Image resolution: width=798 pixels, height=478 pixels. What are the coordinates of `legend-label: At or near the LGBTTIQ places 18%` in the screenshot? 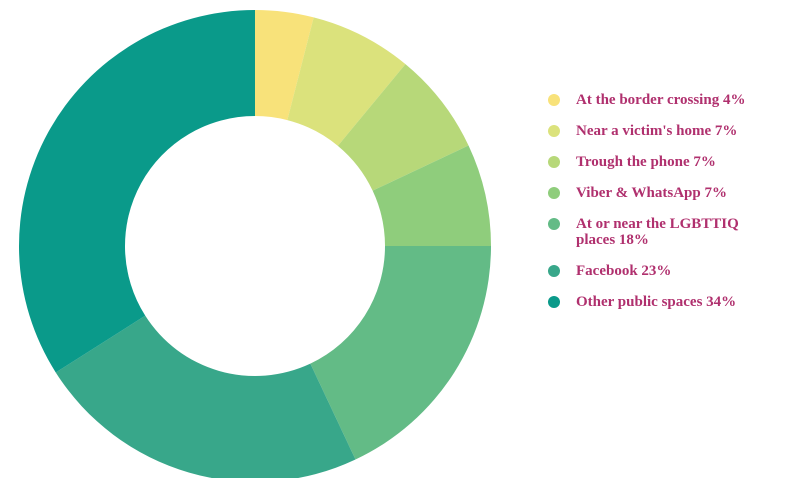 It's located at (678, 232).